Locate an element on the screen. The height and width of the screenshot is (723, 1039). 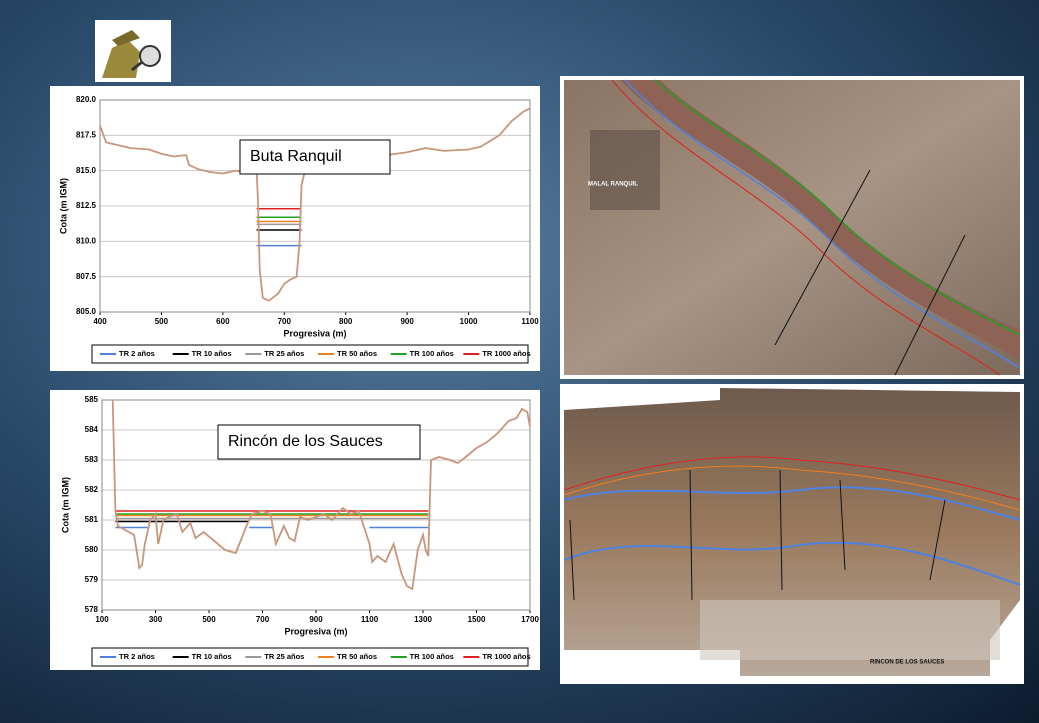
y-tick-label: 810.0 is located at coordinates (86, 240).